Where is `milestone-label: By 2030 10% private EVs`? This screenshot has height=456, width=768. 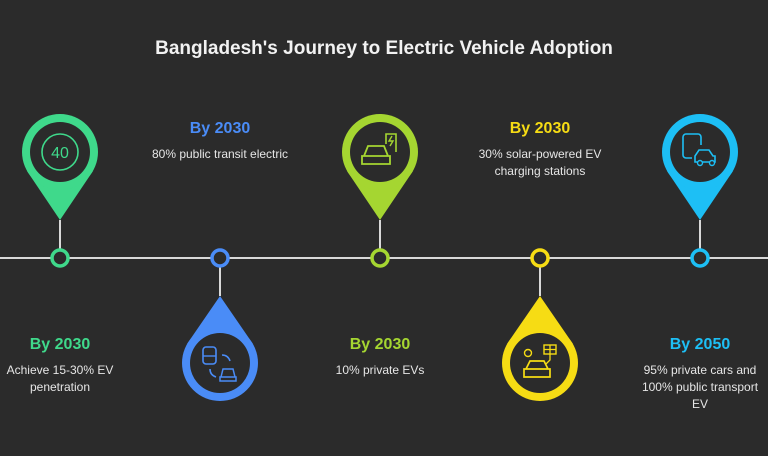
milestone-label: By 2030 10% private EVs is located at coordinates (380, 357).